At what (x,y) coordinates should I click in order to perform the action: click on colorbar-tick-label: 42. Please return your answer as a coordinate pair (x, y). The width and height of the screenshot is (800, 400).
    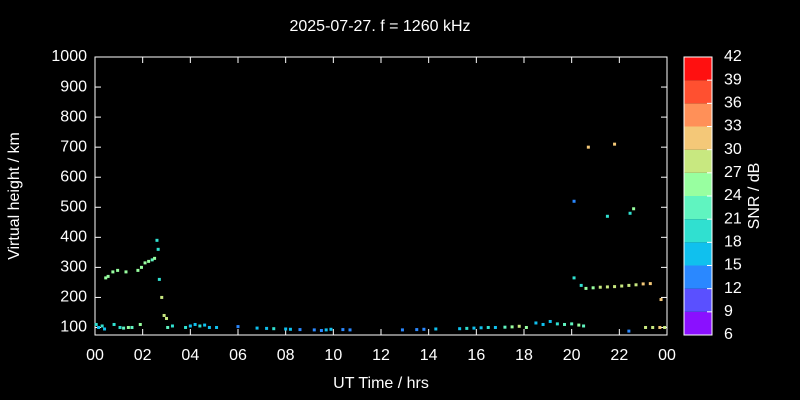
    Looking at the image, I should click on (733, 56).